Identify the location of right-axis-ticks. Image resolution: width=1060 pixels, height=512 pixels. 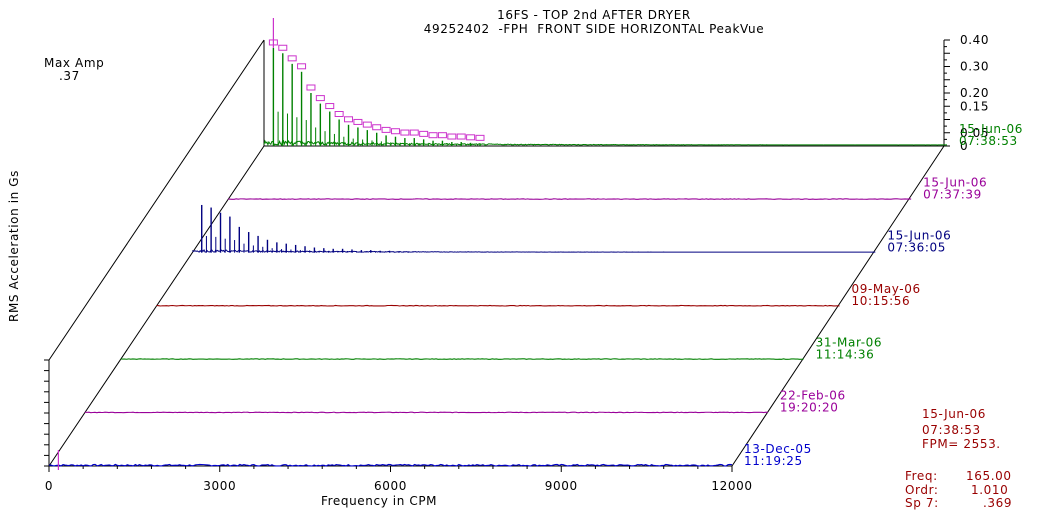
(947, 93).